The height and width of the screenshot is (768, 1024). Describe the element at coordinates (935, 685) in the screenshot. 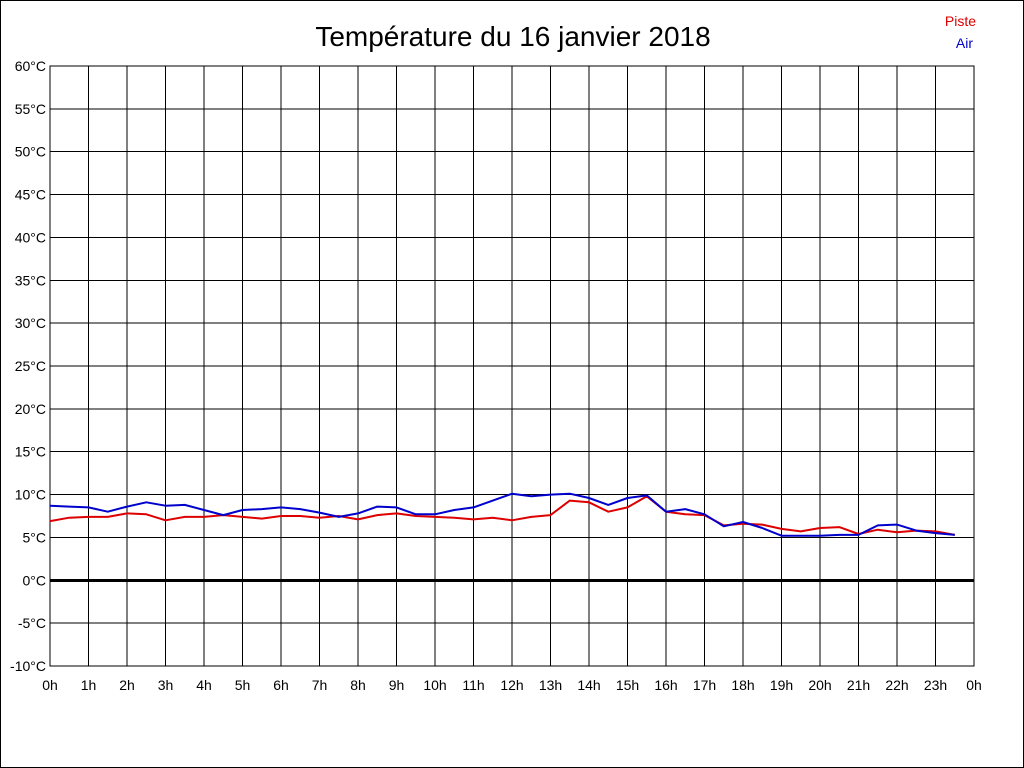

I see `x-tick-label: 23h` at that location.